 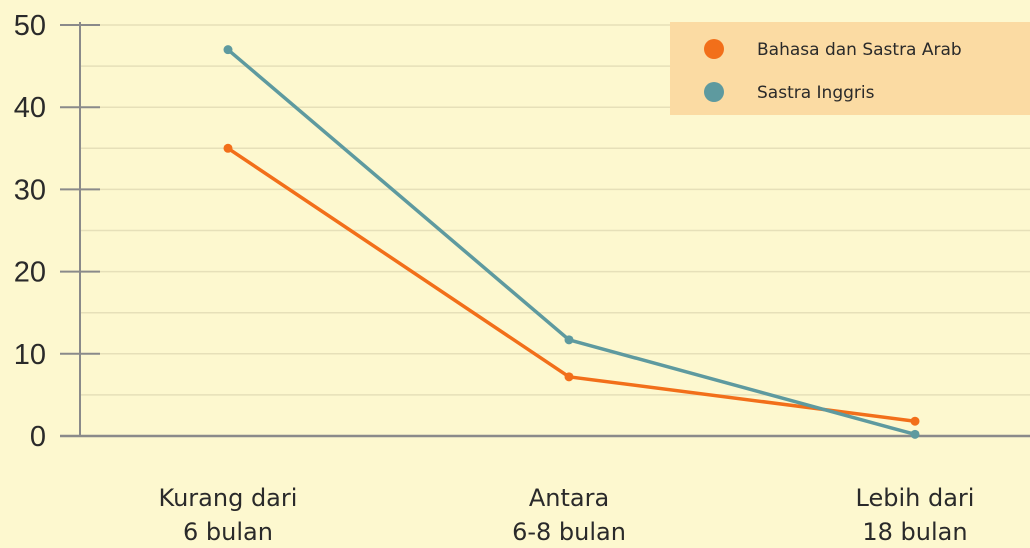 What do you see at coordinates (915, 515) in the screenshot?
I see `x-tick-label: Lebih dari 18 bulan` at bounding box center [915, 515].